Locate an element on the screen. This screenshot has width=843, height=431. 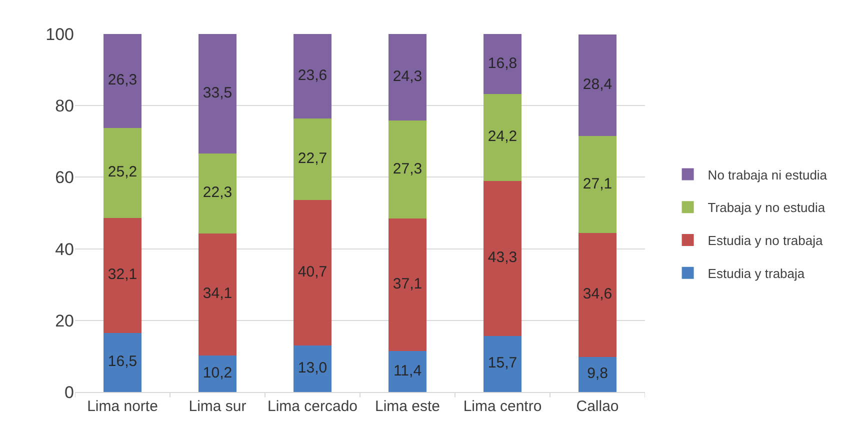
x-tick-label: Lima centro is located at coordinates (502, 406).